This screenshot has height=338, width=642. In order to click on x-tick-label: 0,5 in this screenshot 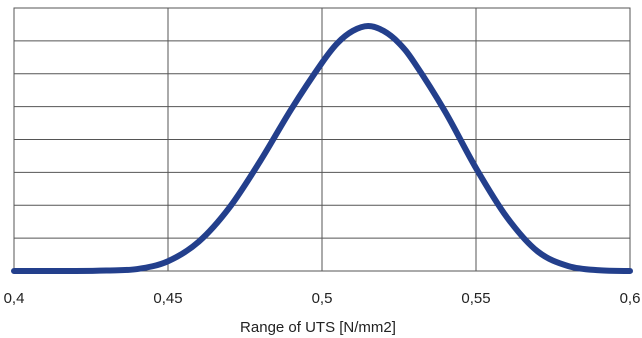, I will do `click(322, 298)`.